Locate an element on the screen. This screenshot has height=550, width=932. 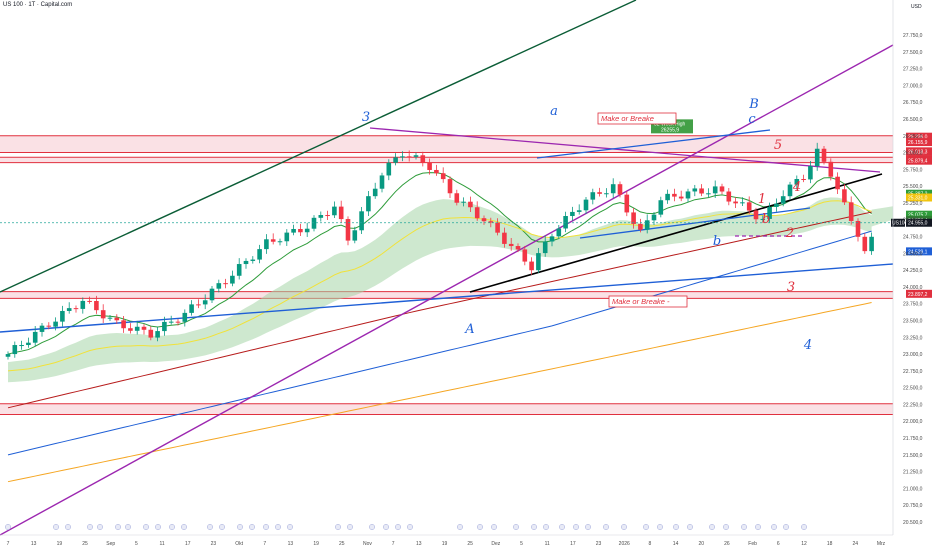
current-price-label: 24.955,0 is located at coordinates (918, 224).